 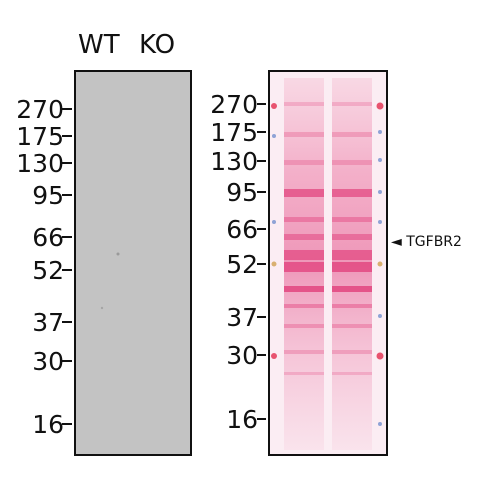 What do you see at coordinates (48, 361) in the screenshot?
I see `mw-marker-30-left: 30` at bounding box center [48, 361].